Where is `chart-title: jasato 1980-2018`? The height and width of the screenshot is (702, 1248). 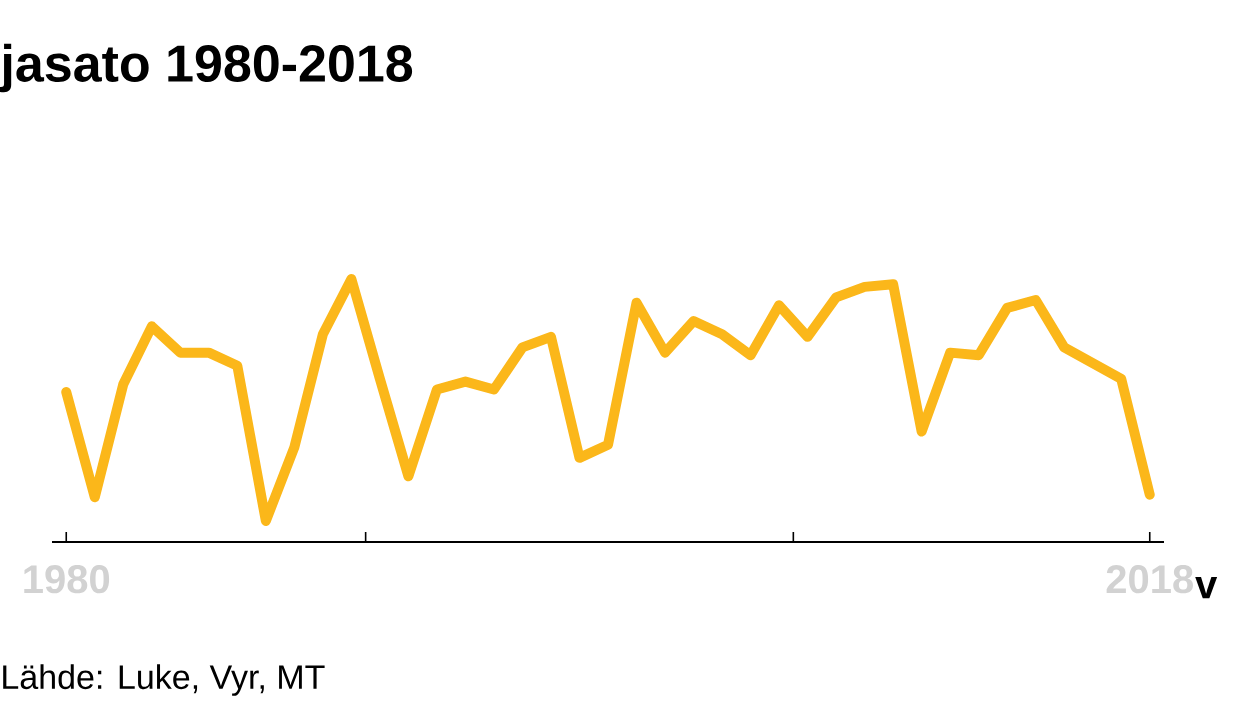
chart-title: jasato 1980-2018 is located at coordinates (206, 68).